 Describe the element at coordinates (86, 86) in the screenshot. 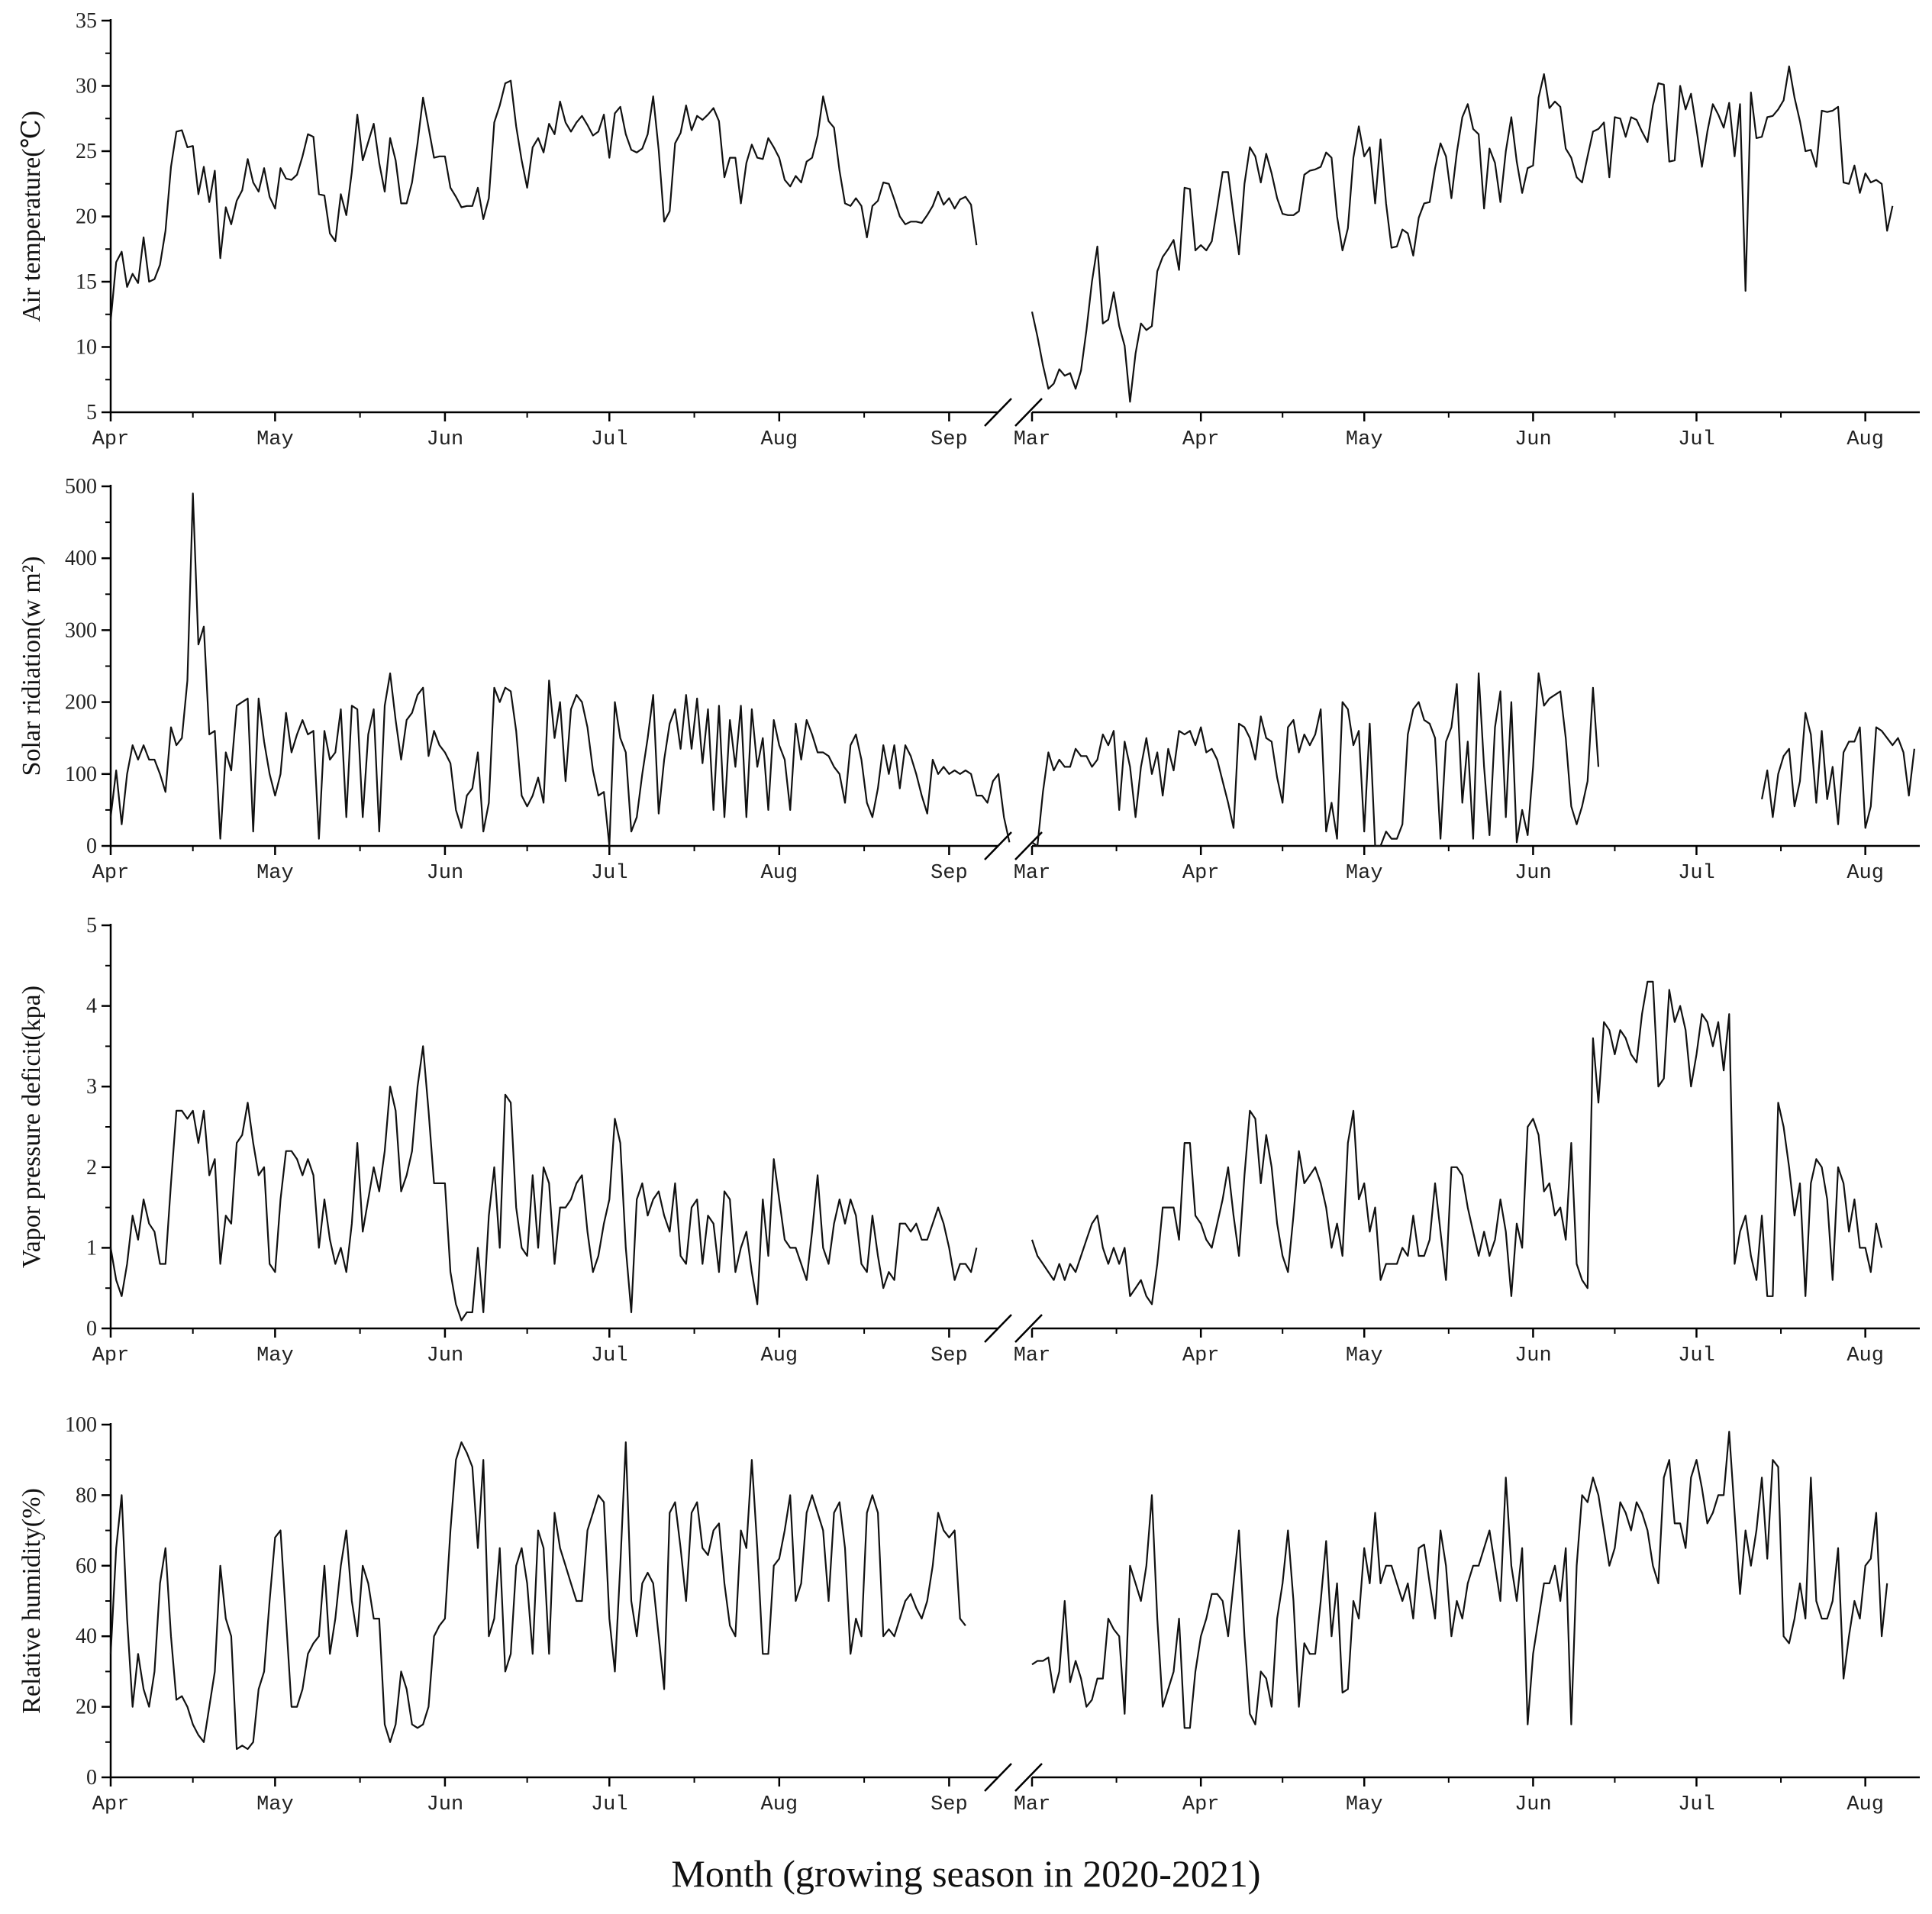

I see `y-tick-label: 30` at that location.